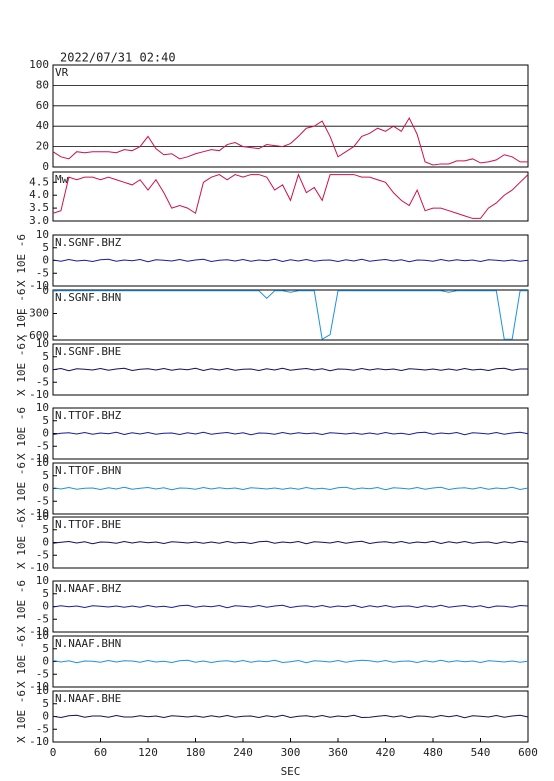 The width and height of the screenshot is (554, 781). I want to click on y-tick-label: -300, so click(36, 312).